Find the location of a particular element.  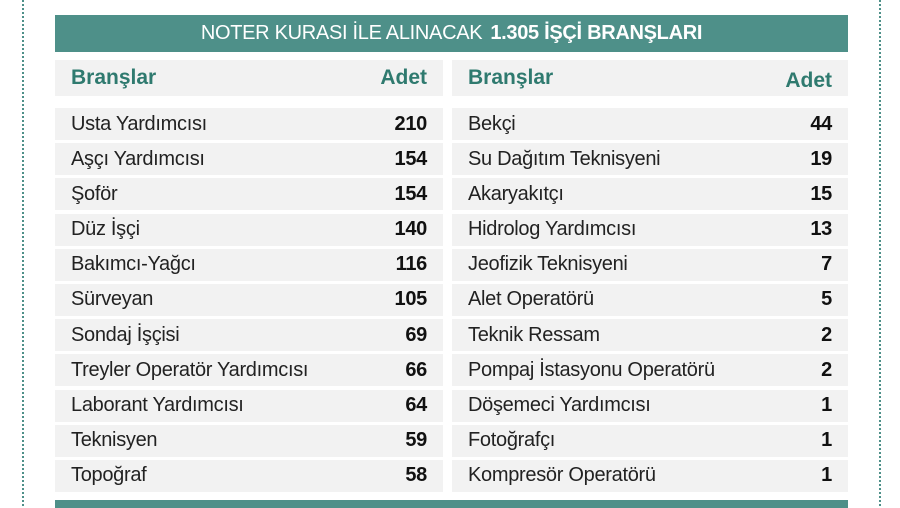

branch-name: Düz İşçi is located at coordinates (105, 229).